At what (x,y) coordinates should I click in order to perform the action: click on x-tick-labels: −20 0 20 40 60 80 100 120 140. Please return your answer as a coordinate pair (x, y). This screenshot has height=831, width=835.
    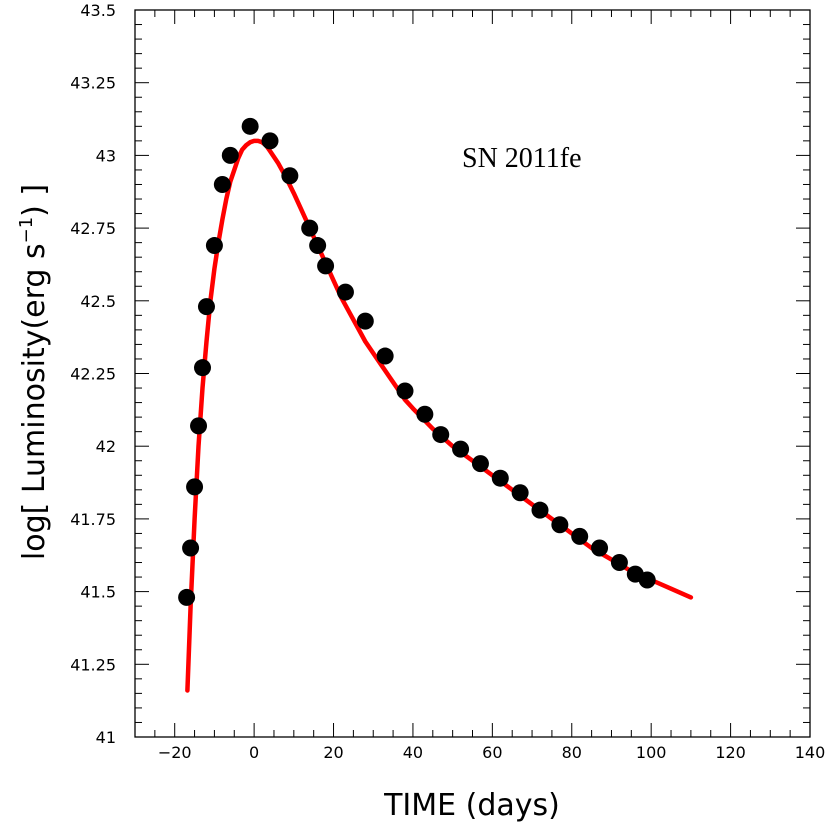
    Looking at the image, I should click on (491, 752).